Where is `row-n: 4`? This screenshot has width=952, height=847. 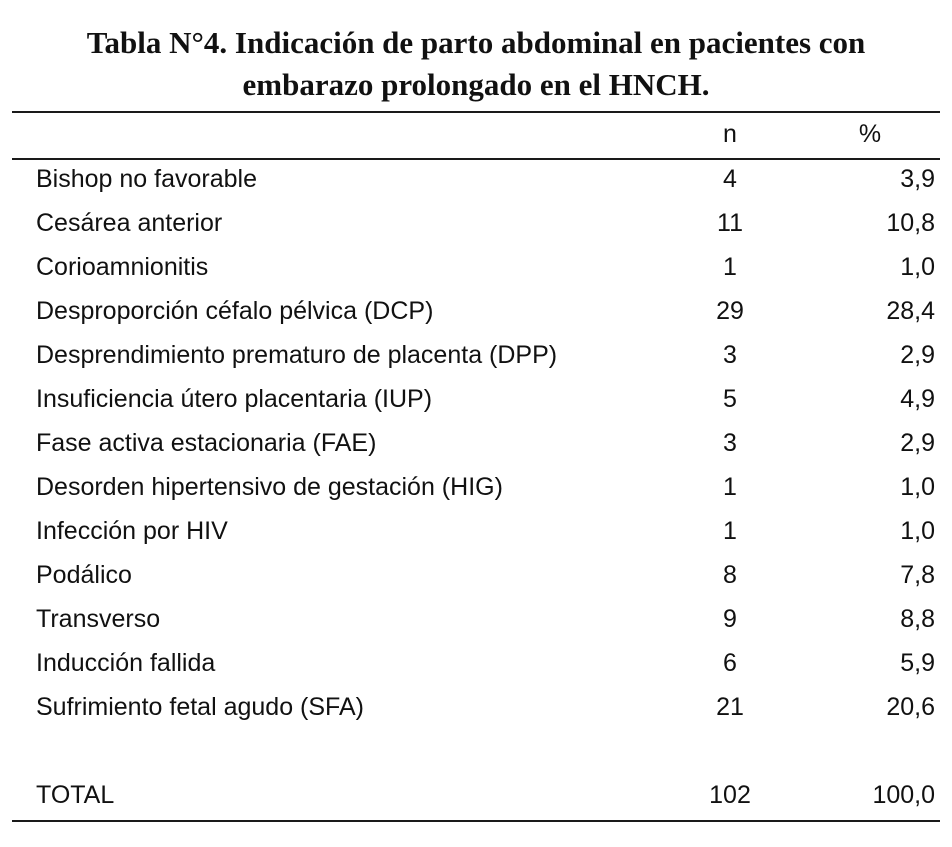
row-n: 4 is located at coordinates (730, 179).